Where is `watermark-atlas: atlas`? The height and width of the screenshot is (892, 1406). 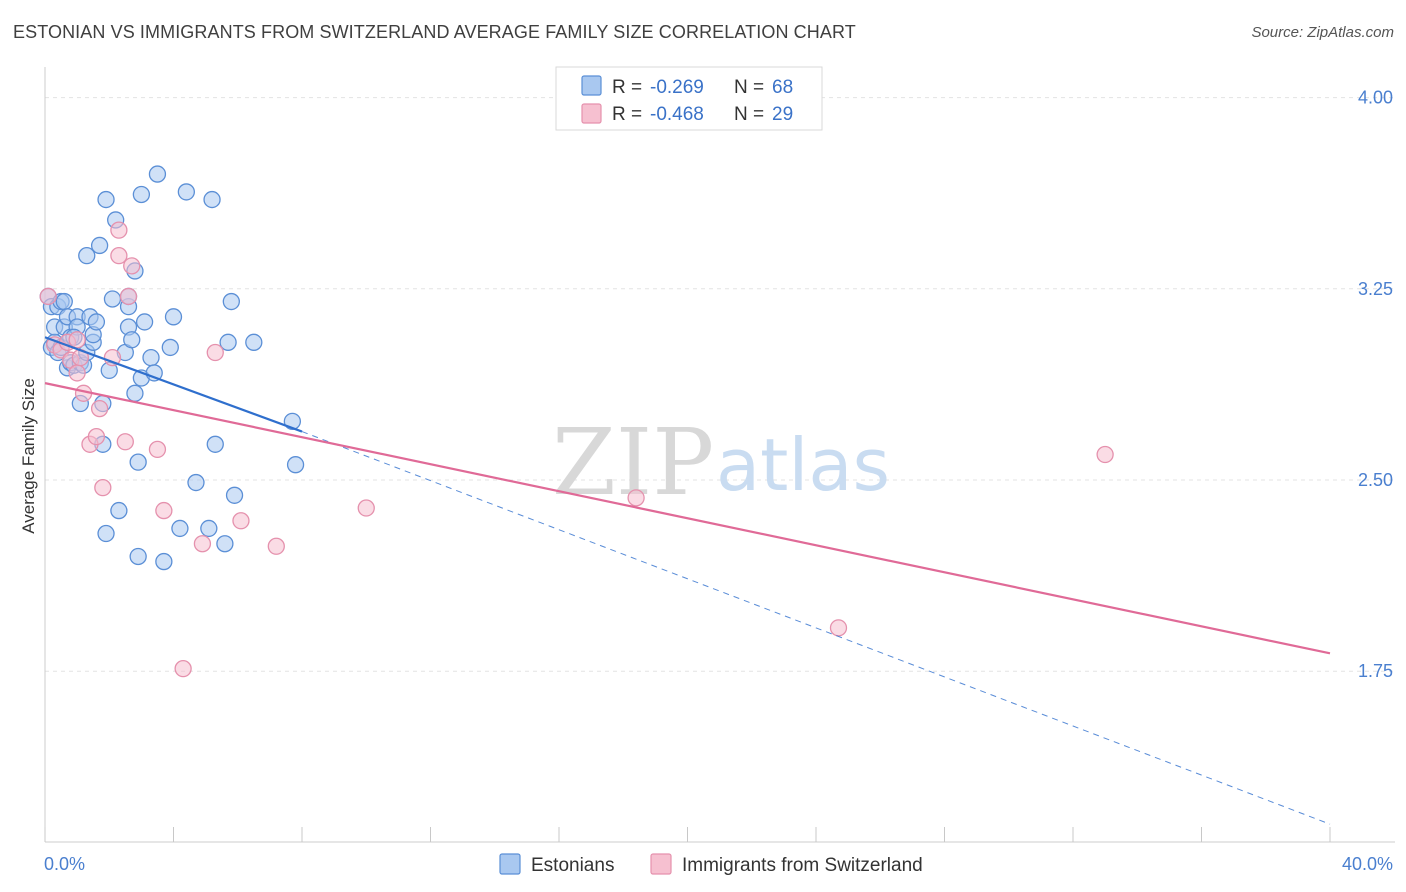 watermark-atlas: atlas is located at coordinates (803, 465).